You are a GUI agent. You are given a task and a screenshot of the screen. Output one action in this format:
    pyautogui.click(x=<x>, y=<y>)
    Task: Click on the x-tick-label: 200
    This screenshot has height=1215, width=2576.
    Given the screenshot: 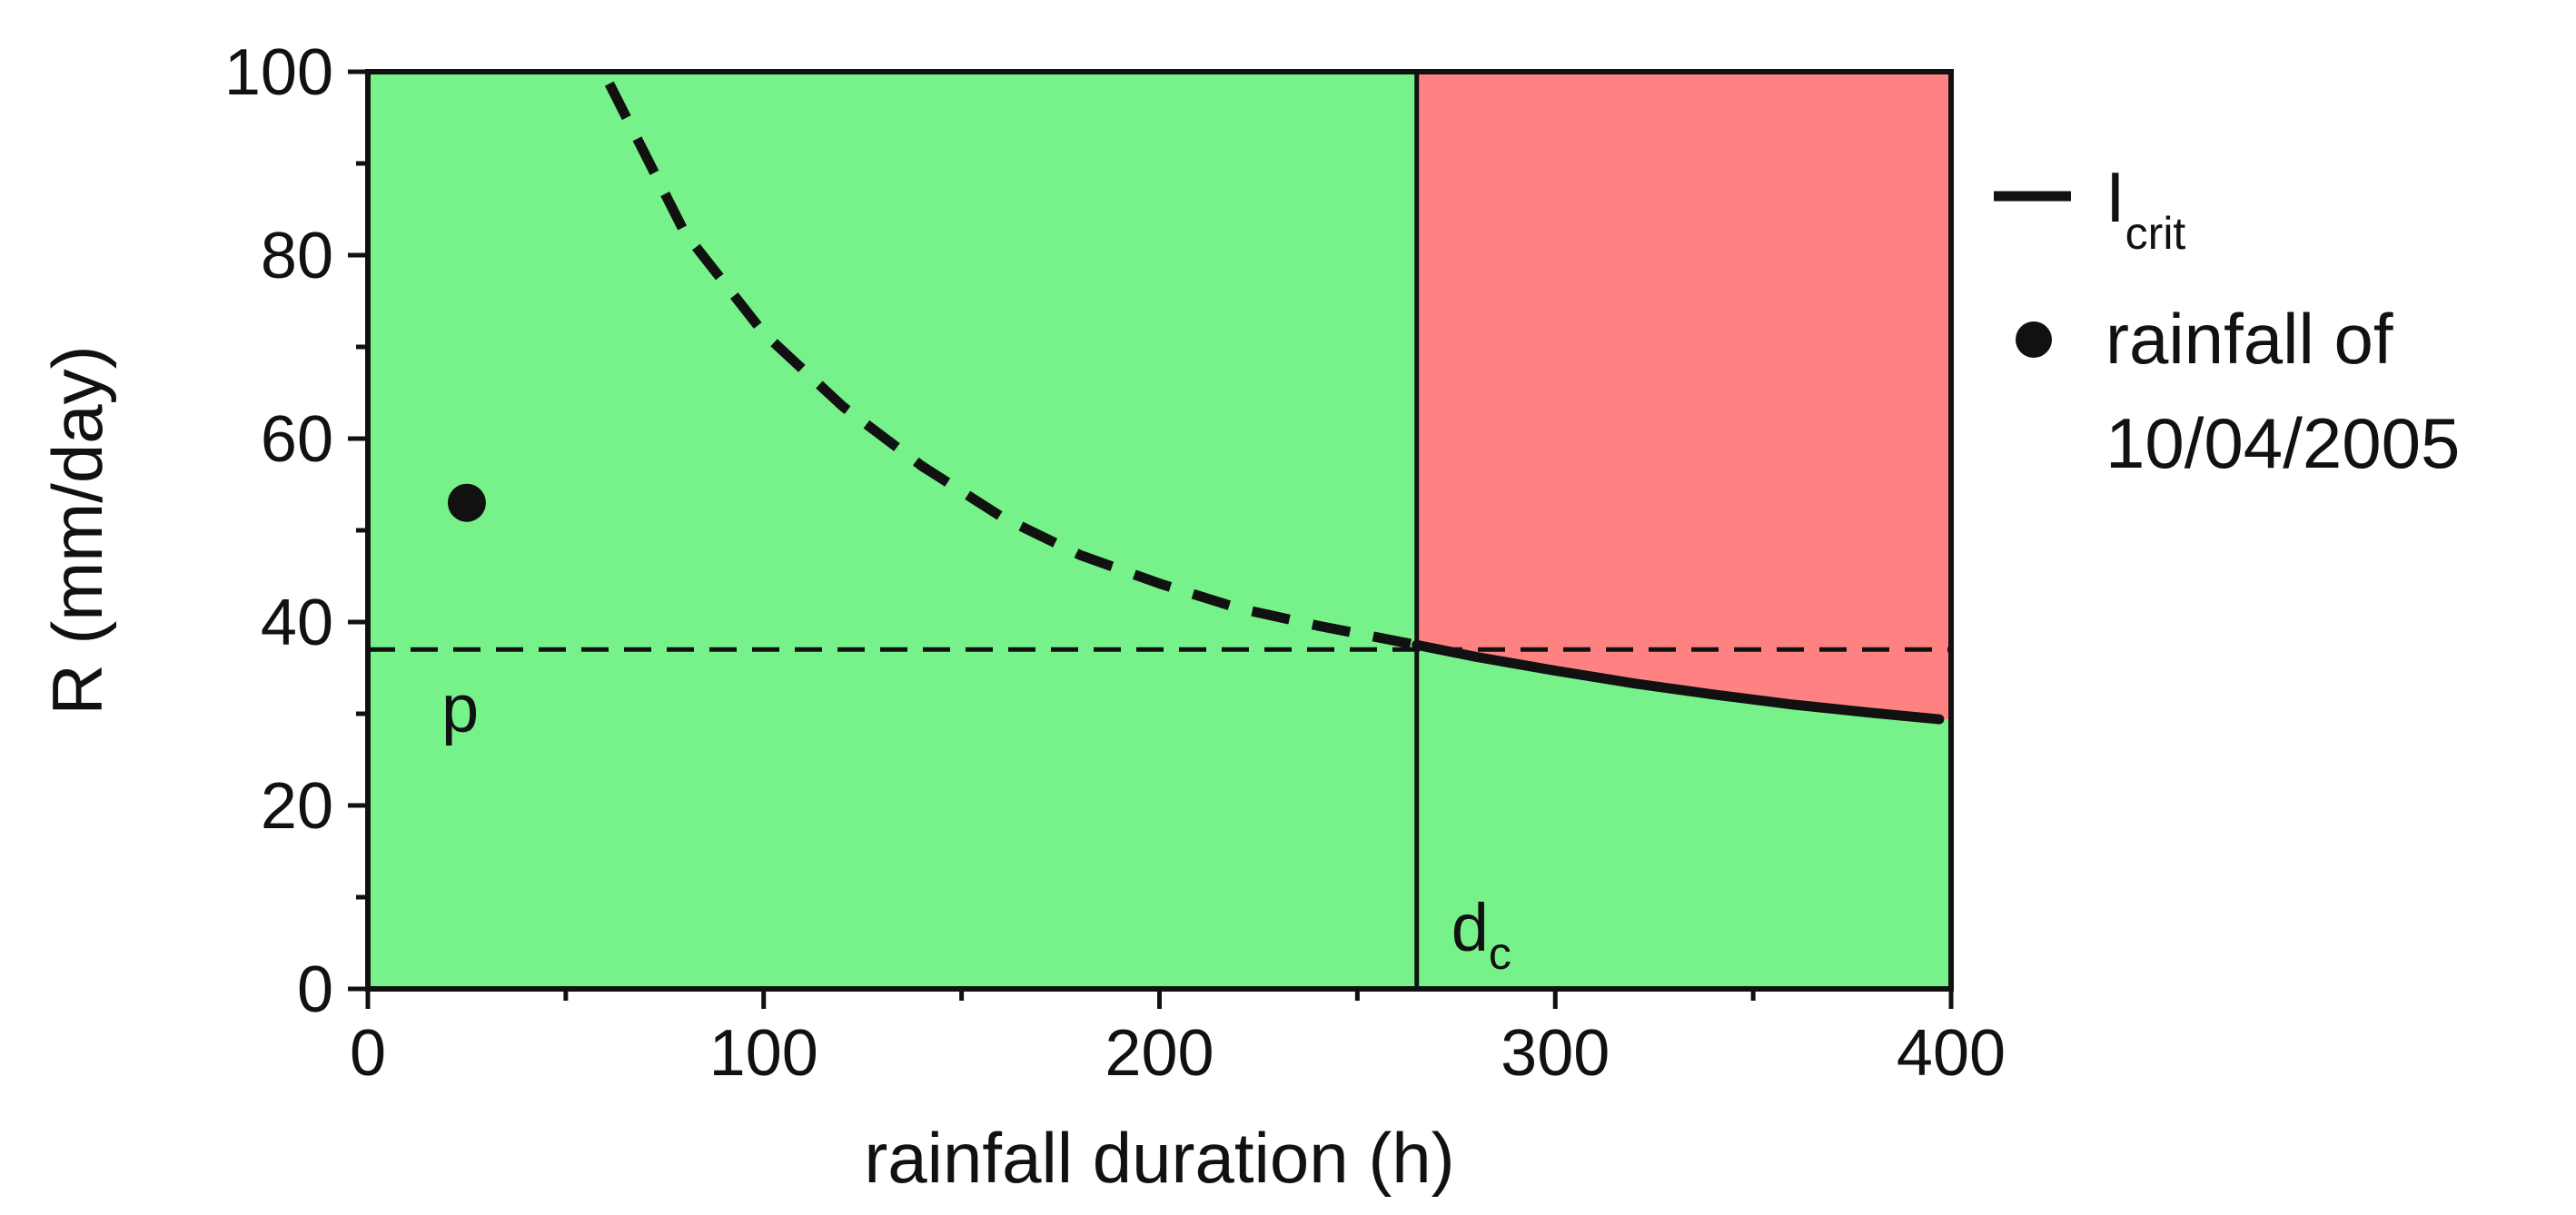 What is the action you would take?
    pyautogui.click(x=1159, y=1053)
    